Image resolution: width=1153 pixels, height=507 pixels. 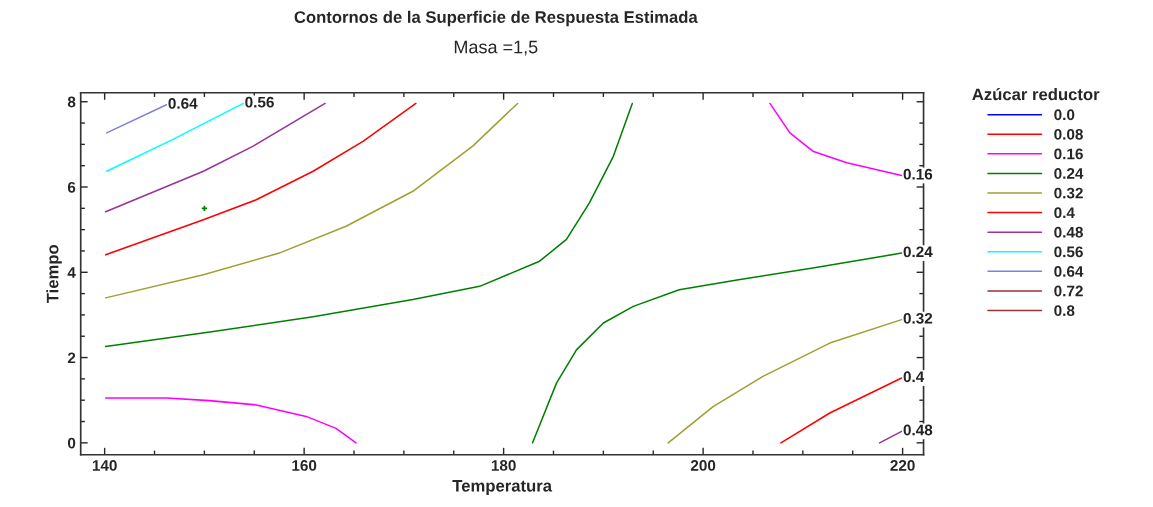 What do you see at coordinates (71, 187) in the screenshot?
I see `y-tick-label: 6` at bounding box center [71, 187].